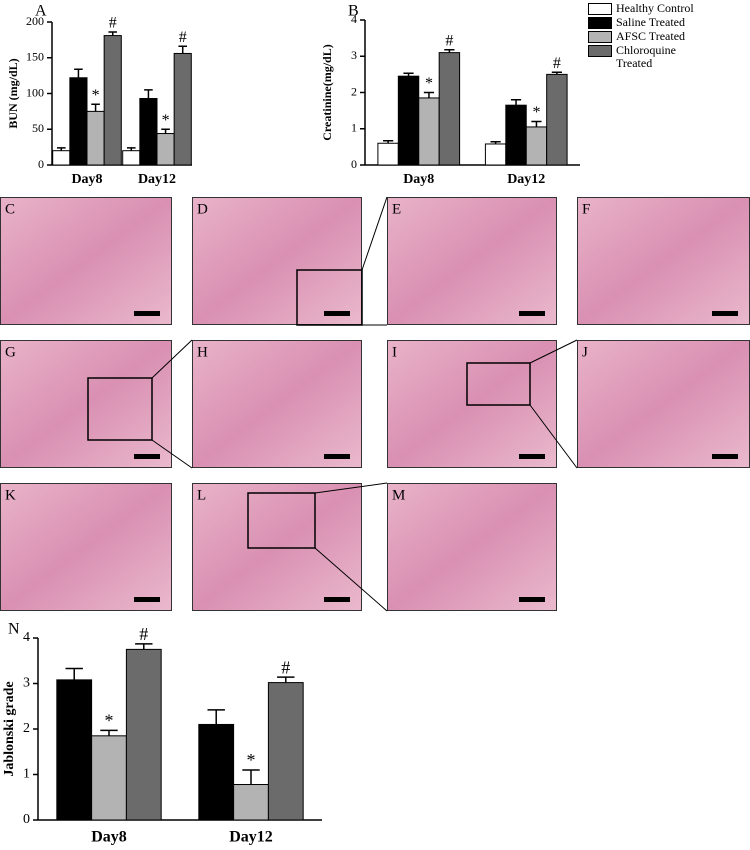  I want to click on legend-label: AFSC Treated, so click(651, 36).